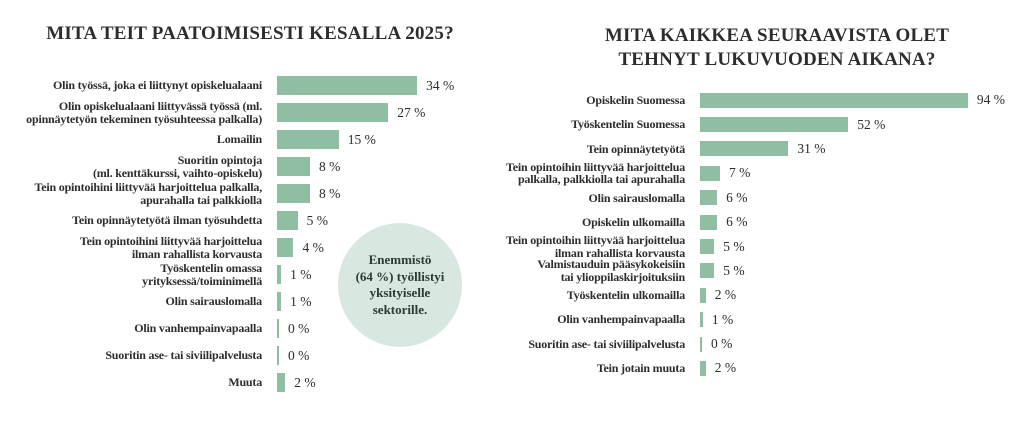 The height and width of the screenshot is (438, 1024). What do you see at coordinates (633, 221) in the screenshot?
I see `category-label-line: Opiskelin ulkomailla` at bounding box center [633, 221].